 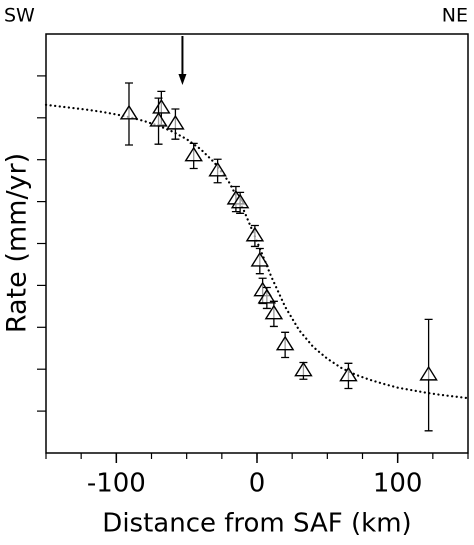 I want to click on x-axis-label: Distance from SAF (km), so click(x=256, y=524).